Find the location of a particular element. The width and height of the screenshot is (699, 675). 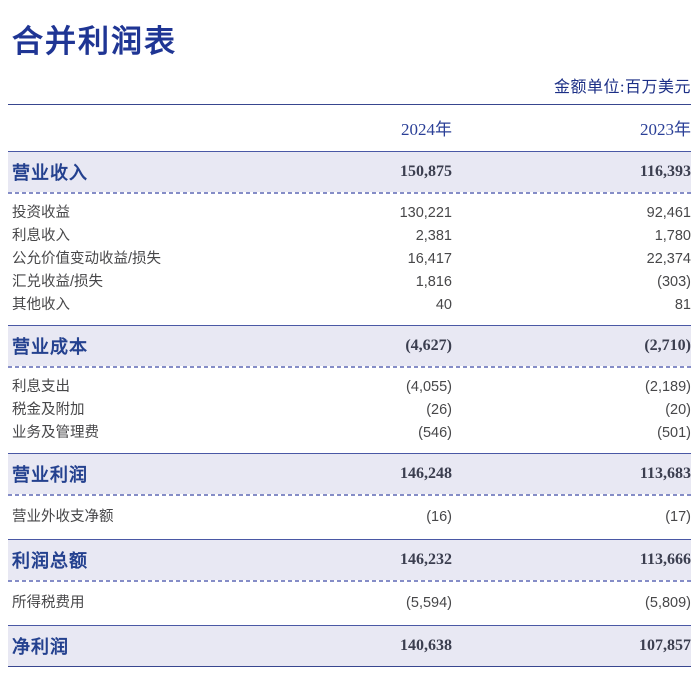

table-row: 利息收入 2,381 1,780 is located at coordinates (349, 236).